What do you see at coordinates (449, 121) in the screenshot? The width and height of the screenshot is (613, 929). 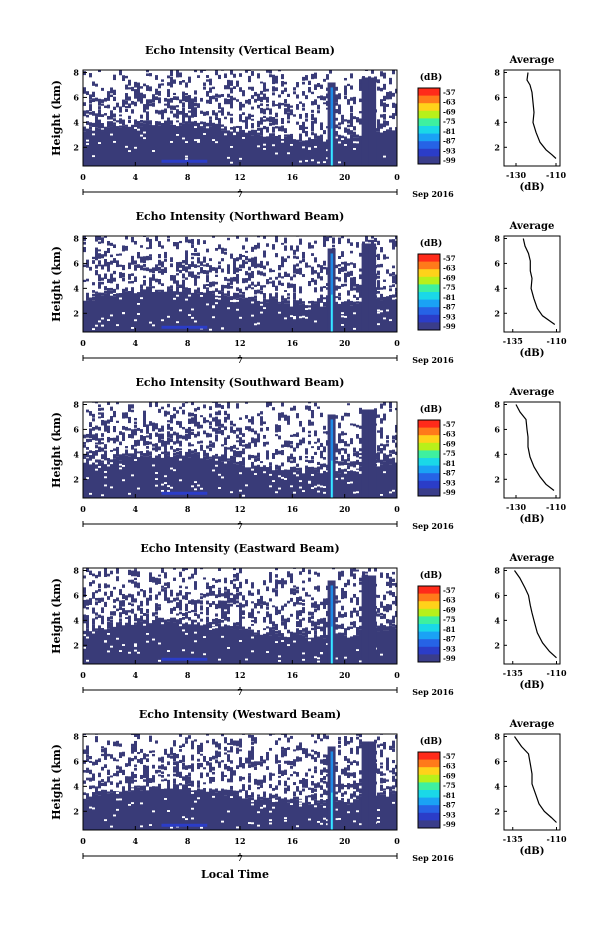 I see `colorbar-tick-label: -75` at bounding box center [449, 121].